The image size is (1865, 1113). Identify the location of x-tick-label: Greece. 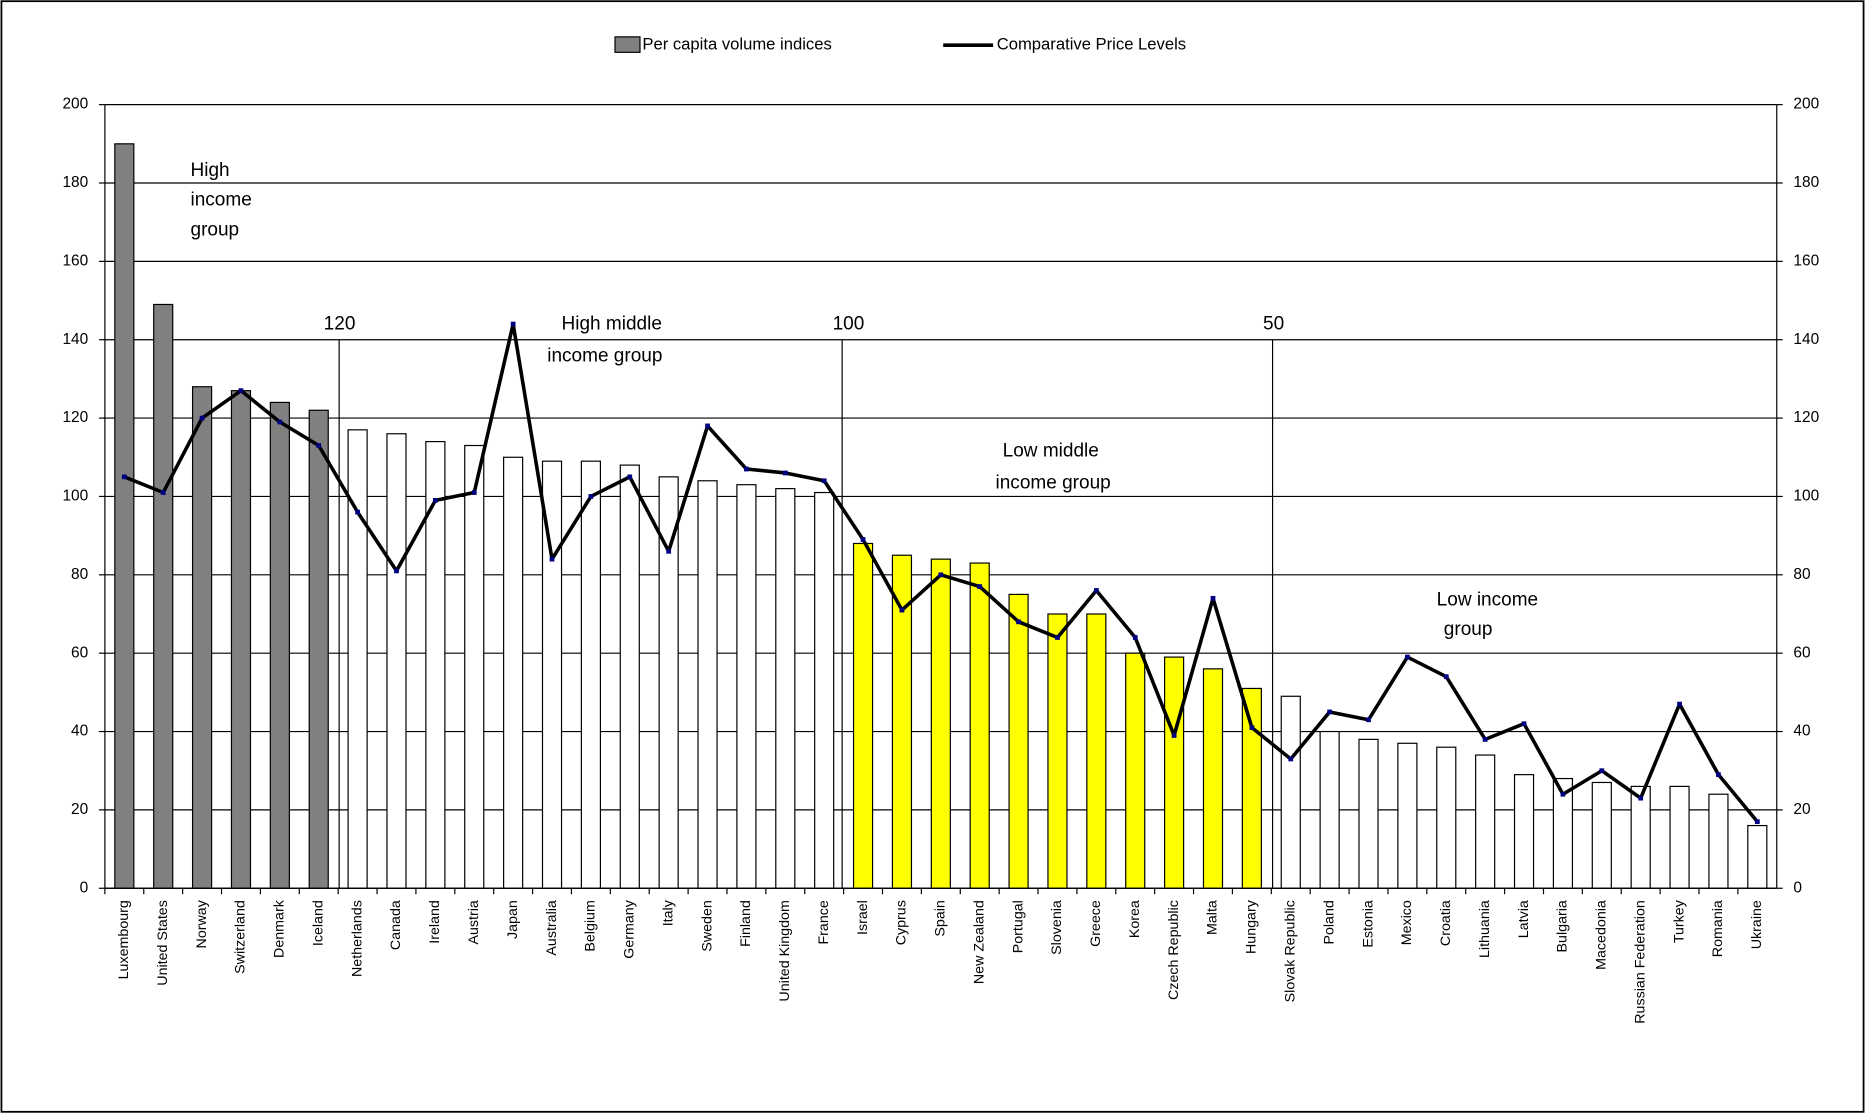
(1096, 923).